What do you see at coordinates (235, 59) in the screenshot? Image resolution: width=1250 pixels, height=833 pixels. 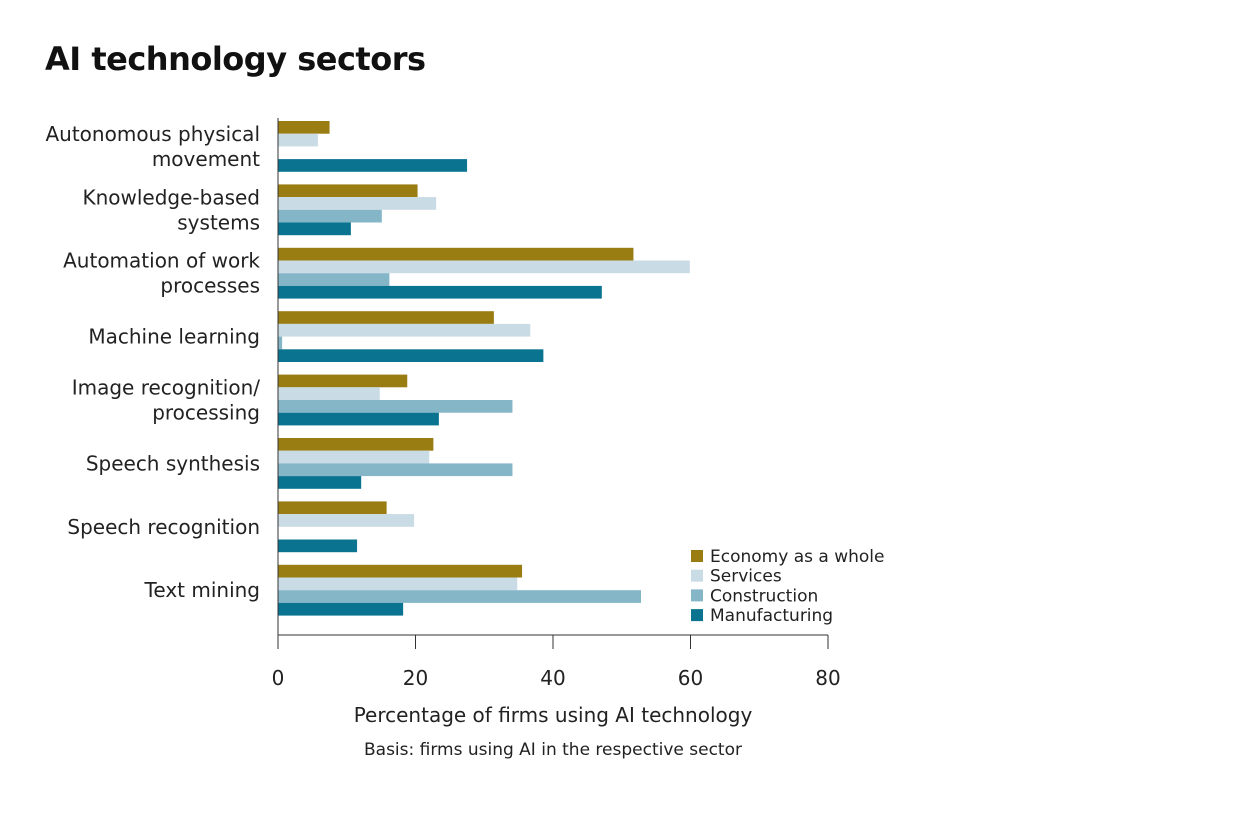 I see `chart-title: AI technology sectors` at bounding box center [235, 59].